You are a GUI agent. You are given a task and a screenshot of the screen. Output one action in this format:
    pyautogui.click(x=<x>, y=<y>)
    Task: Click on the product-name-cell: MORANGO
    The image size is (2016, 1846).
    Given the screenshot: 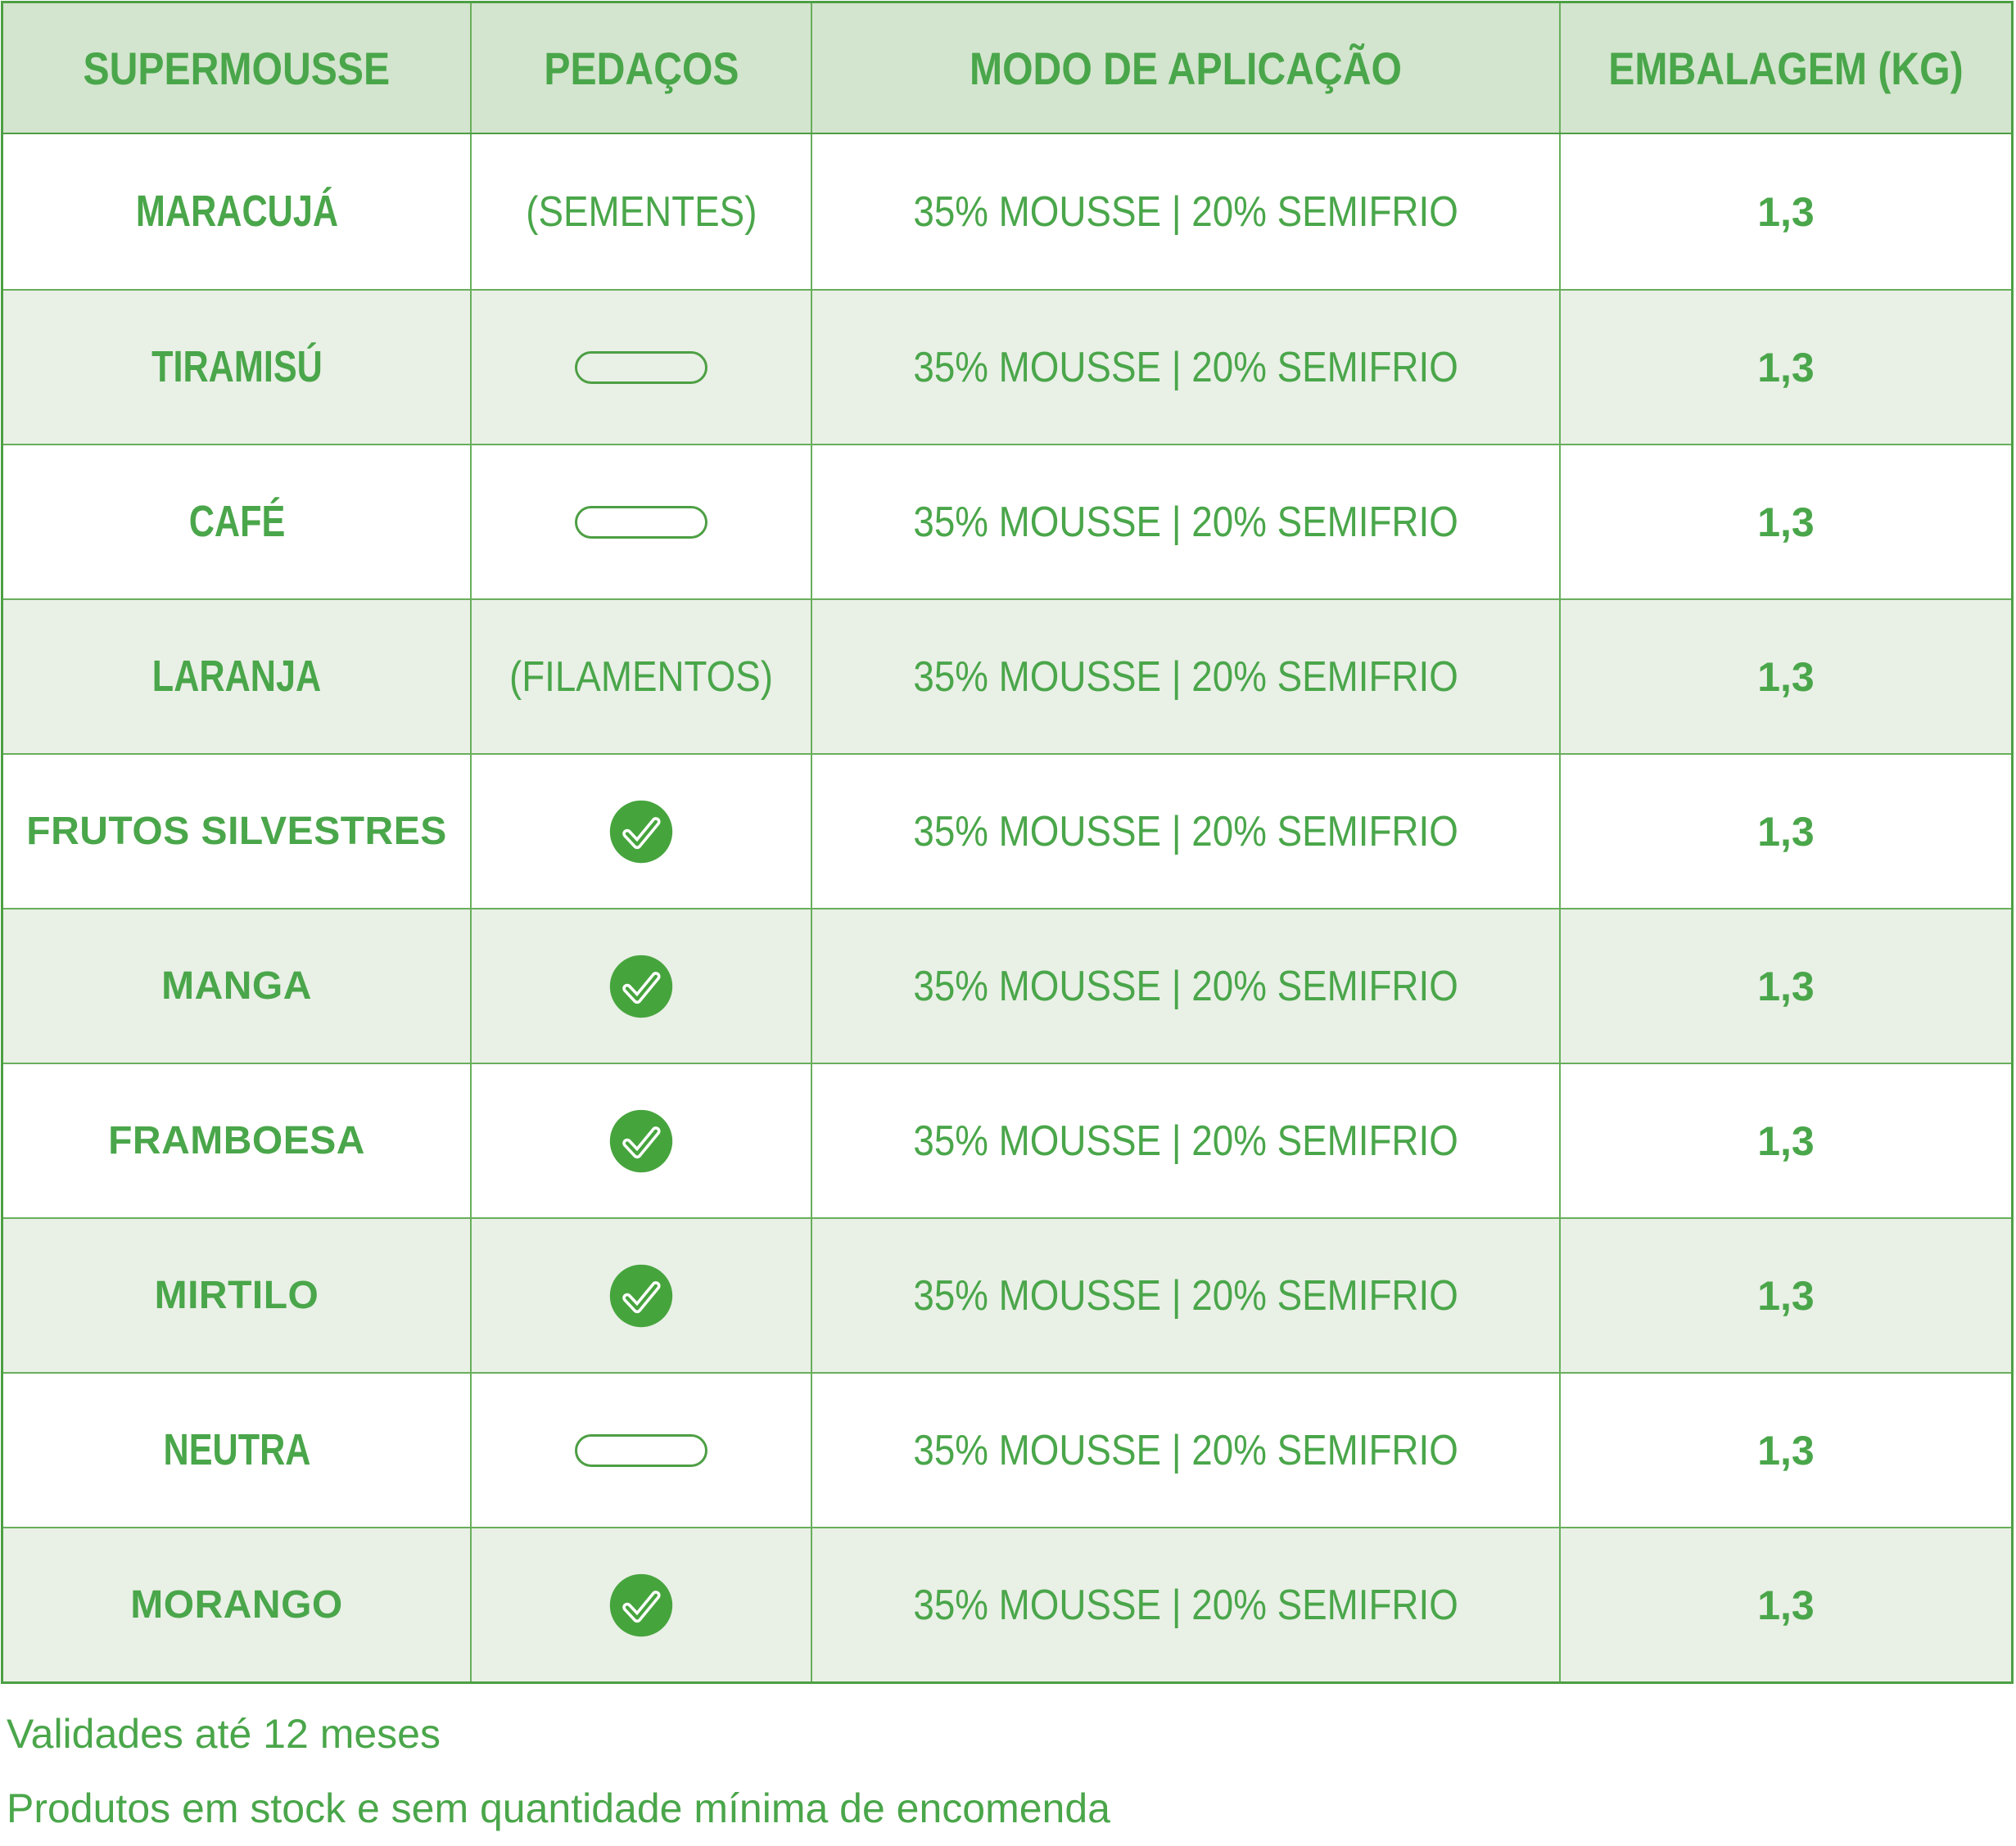 What is the action you would take?
    pyautogui.click(x=237, y=1604)
    